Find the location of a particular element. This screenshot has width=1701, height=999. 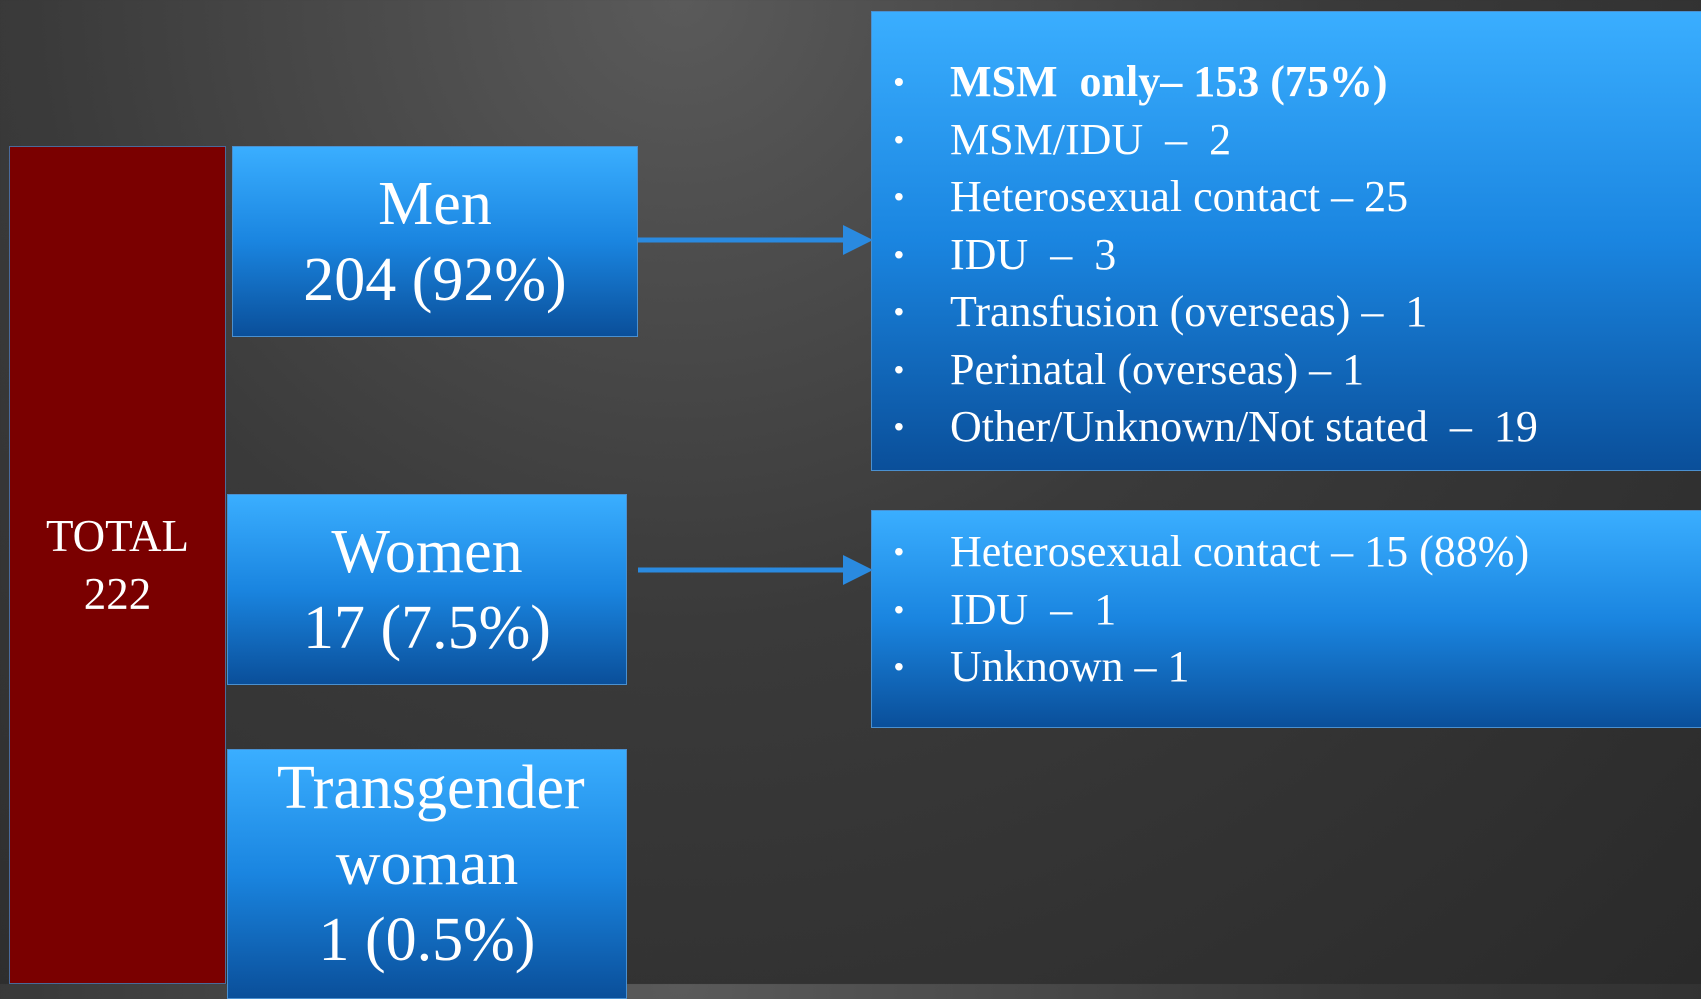

list-item: Other/Unknown/Not stated – 19 is located at coordinates (1297, 427).